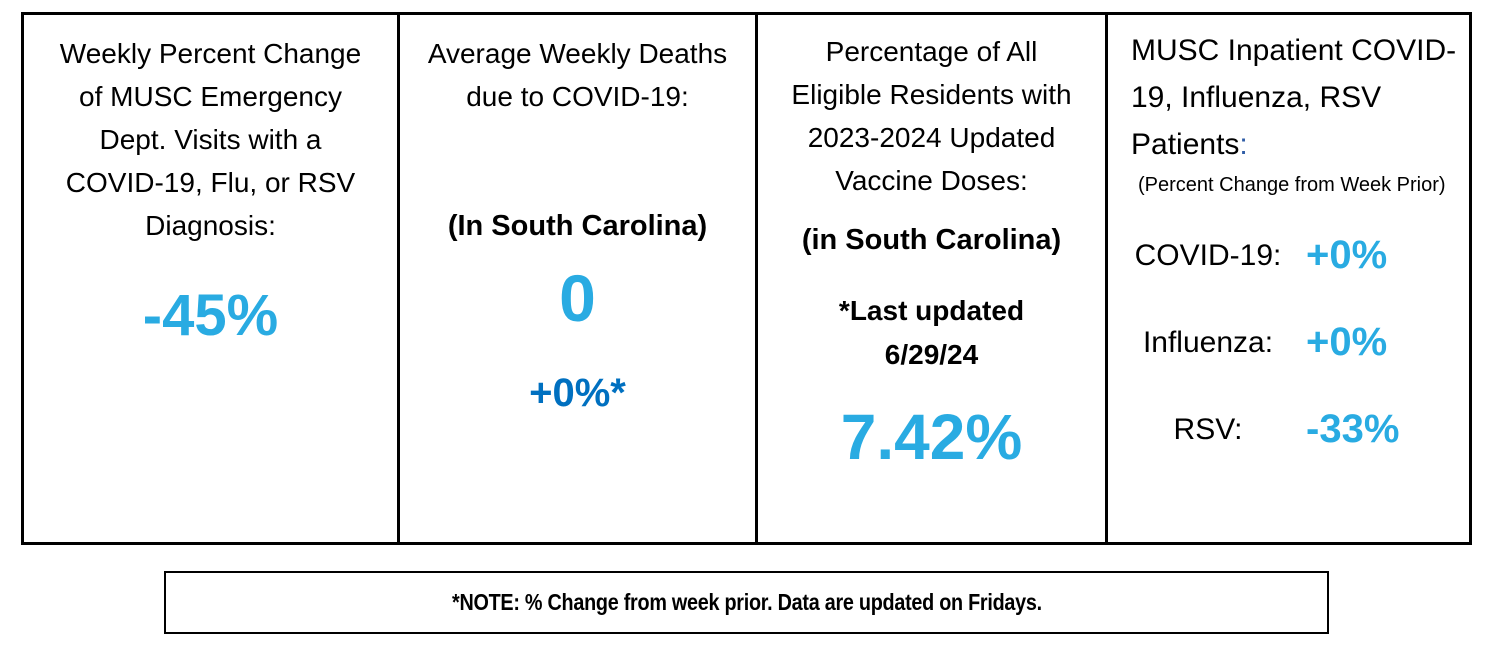 The image size is (1492, 646). I want to click on last-updated-line: *Last updated, so click(931, 310).